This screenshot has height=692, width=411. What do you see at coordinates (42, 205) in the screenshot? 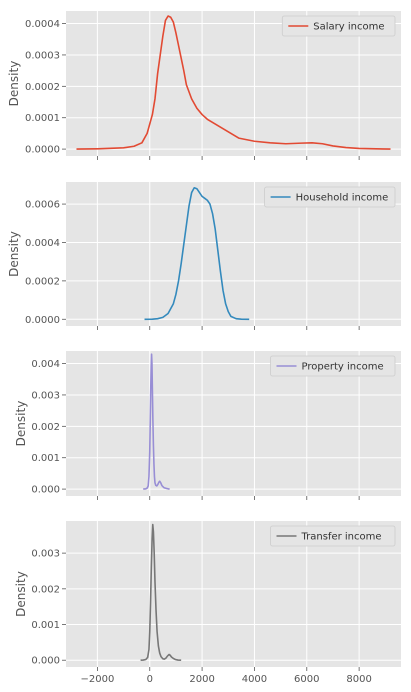
I see `y-tick-label: 0.0006` at bounding box center [42, 205].